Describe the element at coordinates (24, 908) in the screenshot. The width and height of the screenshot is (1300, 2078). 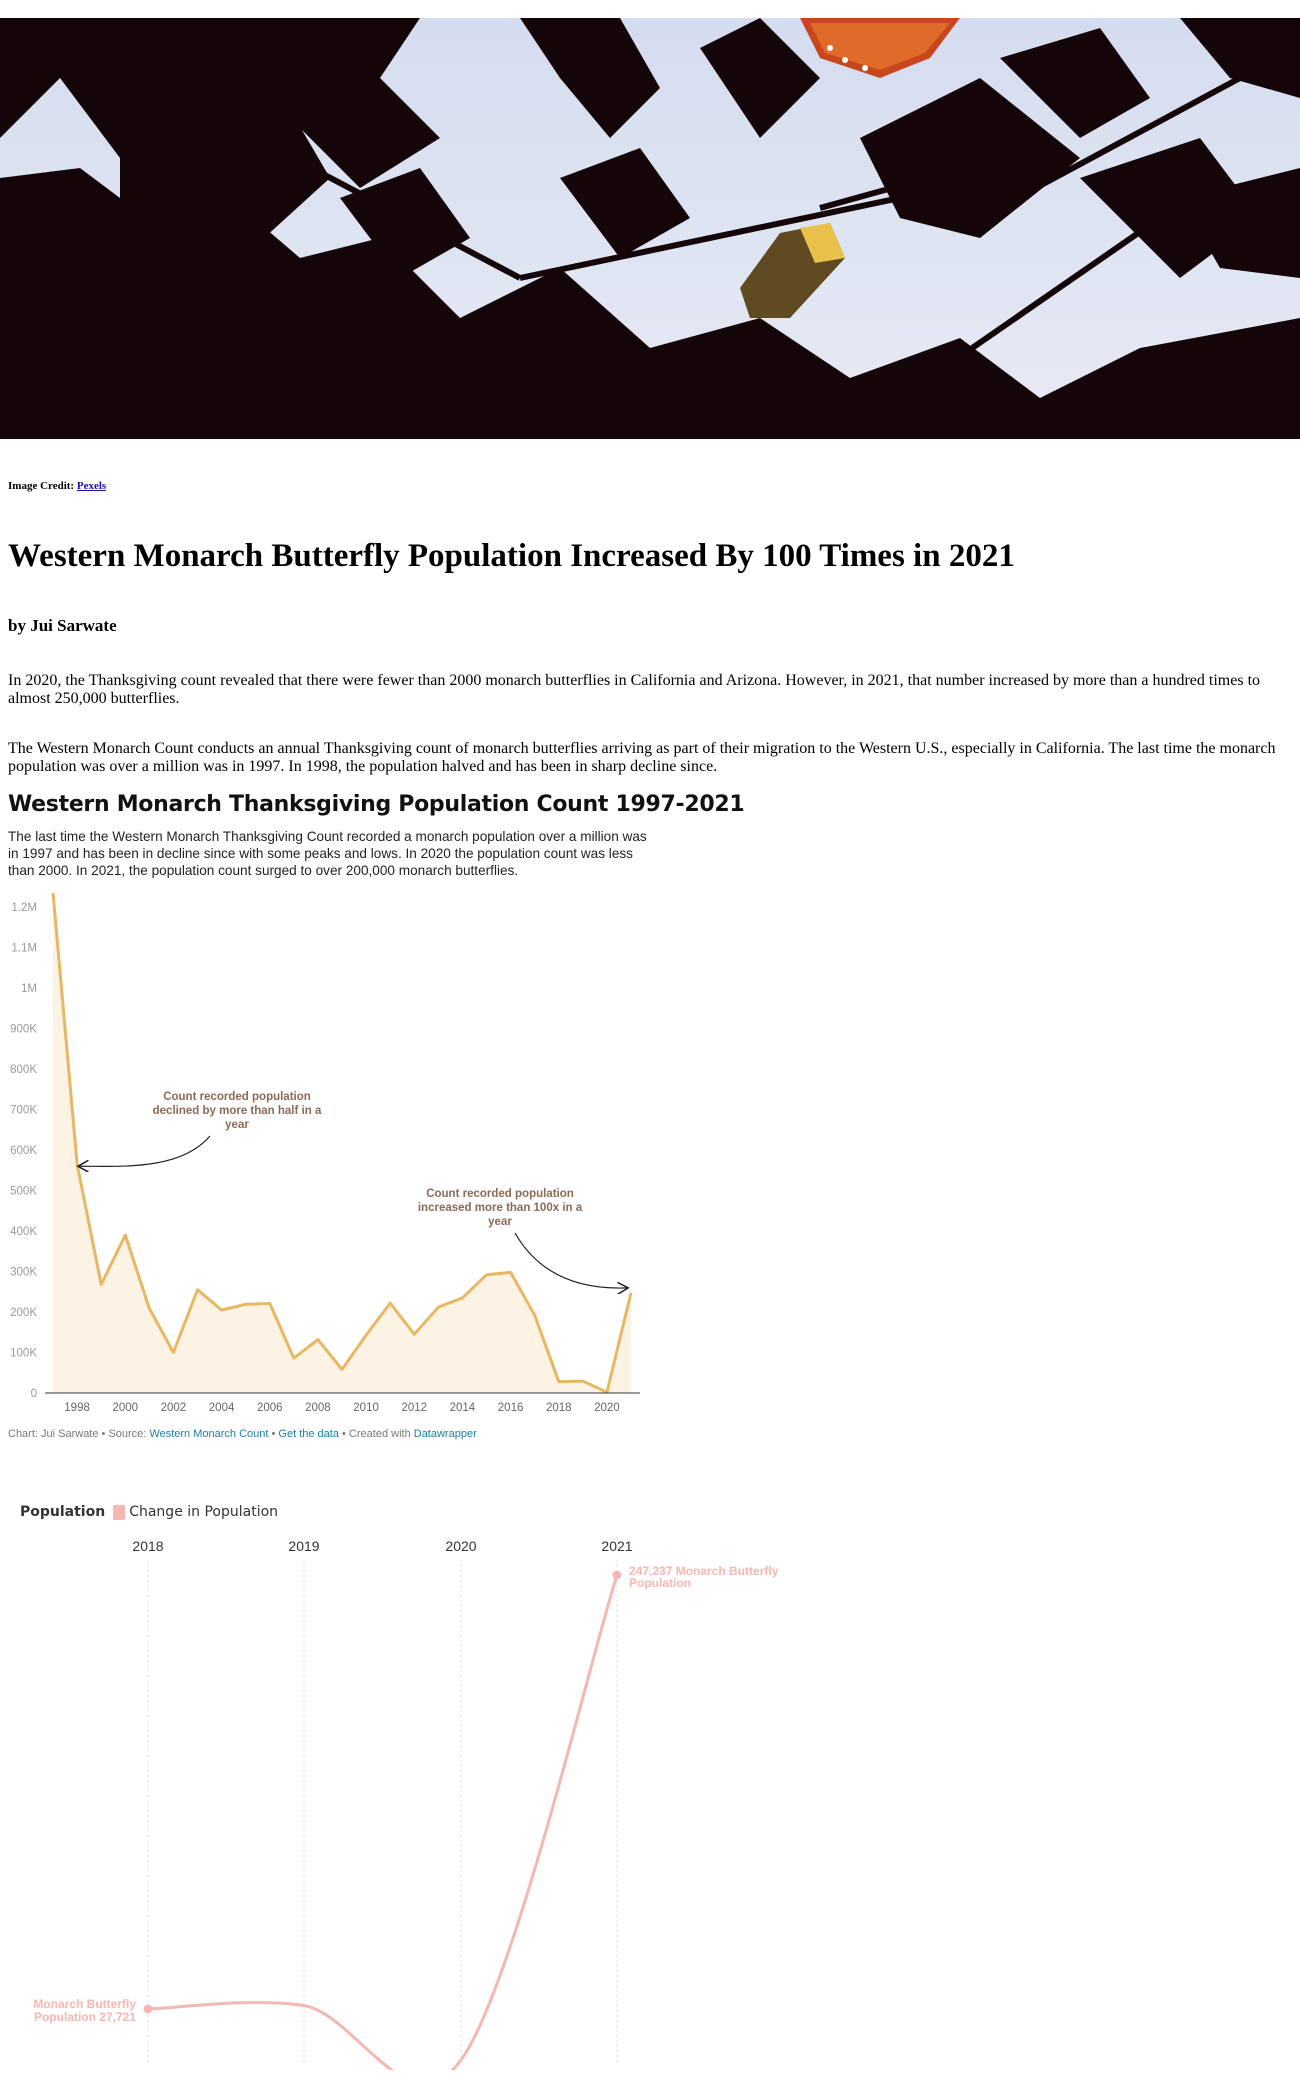
I see `y-tick-label: 1.2M` at that location.